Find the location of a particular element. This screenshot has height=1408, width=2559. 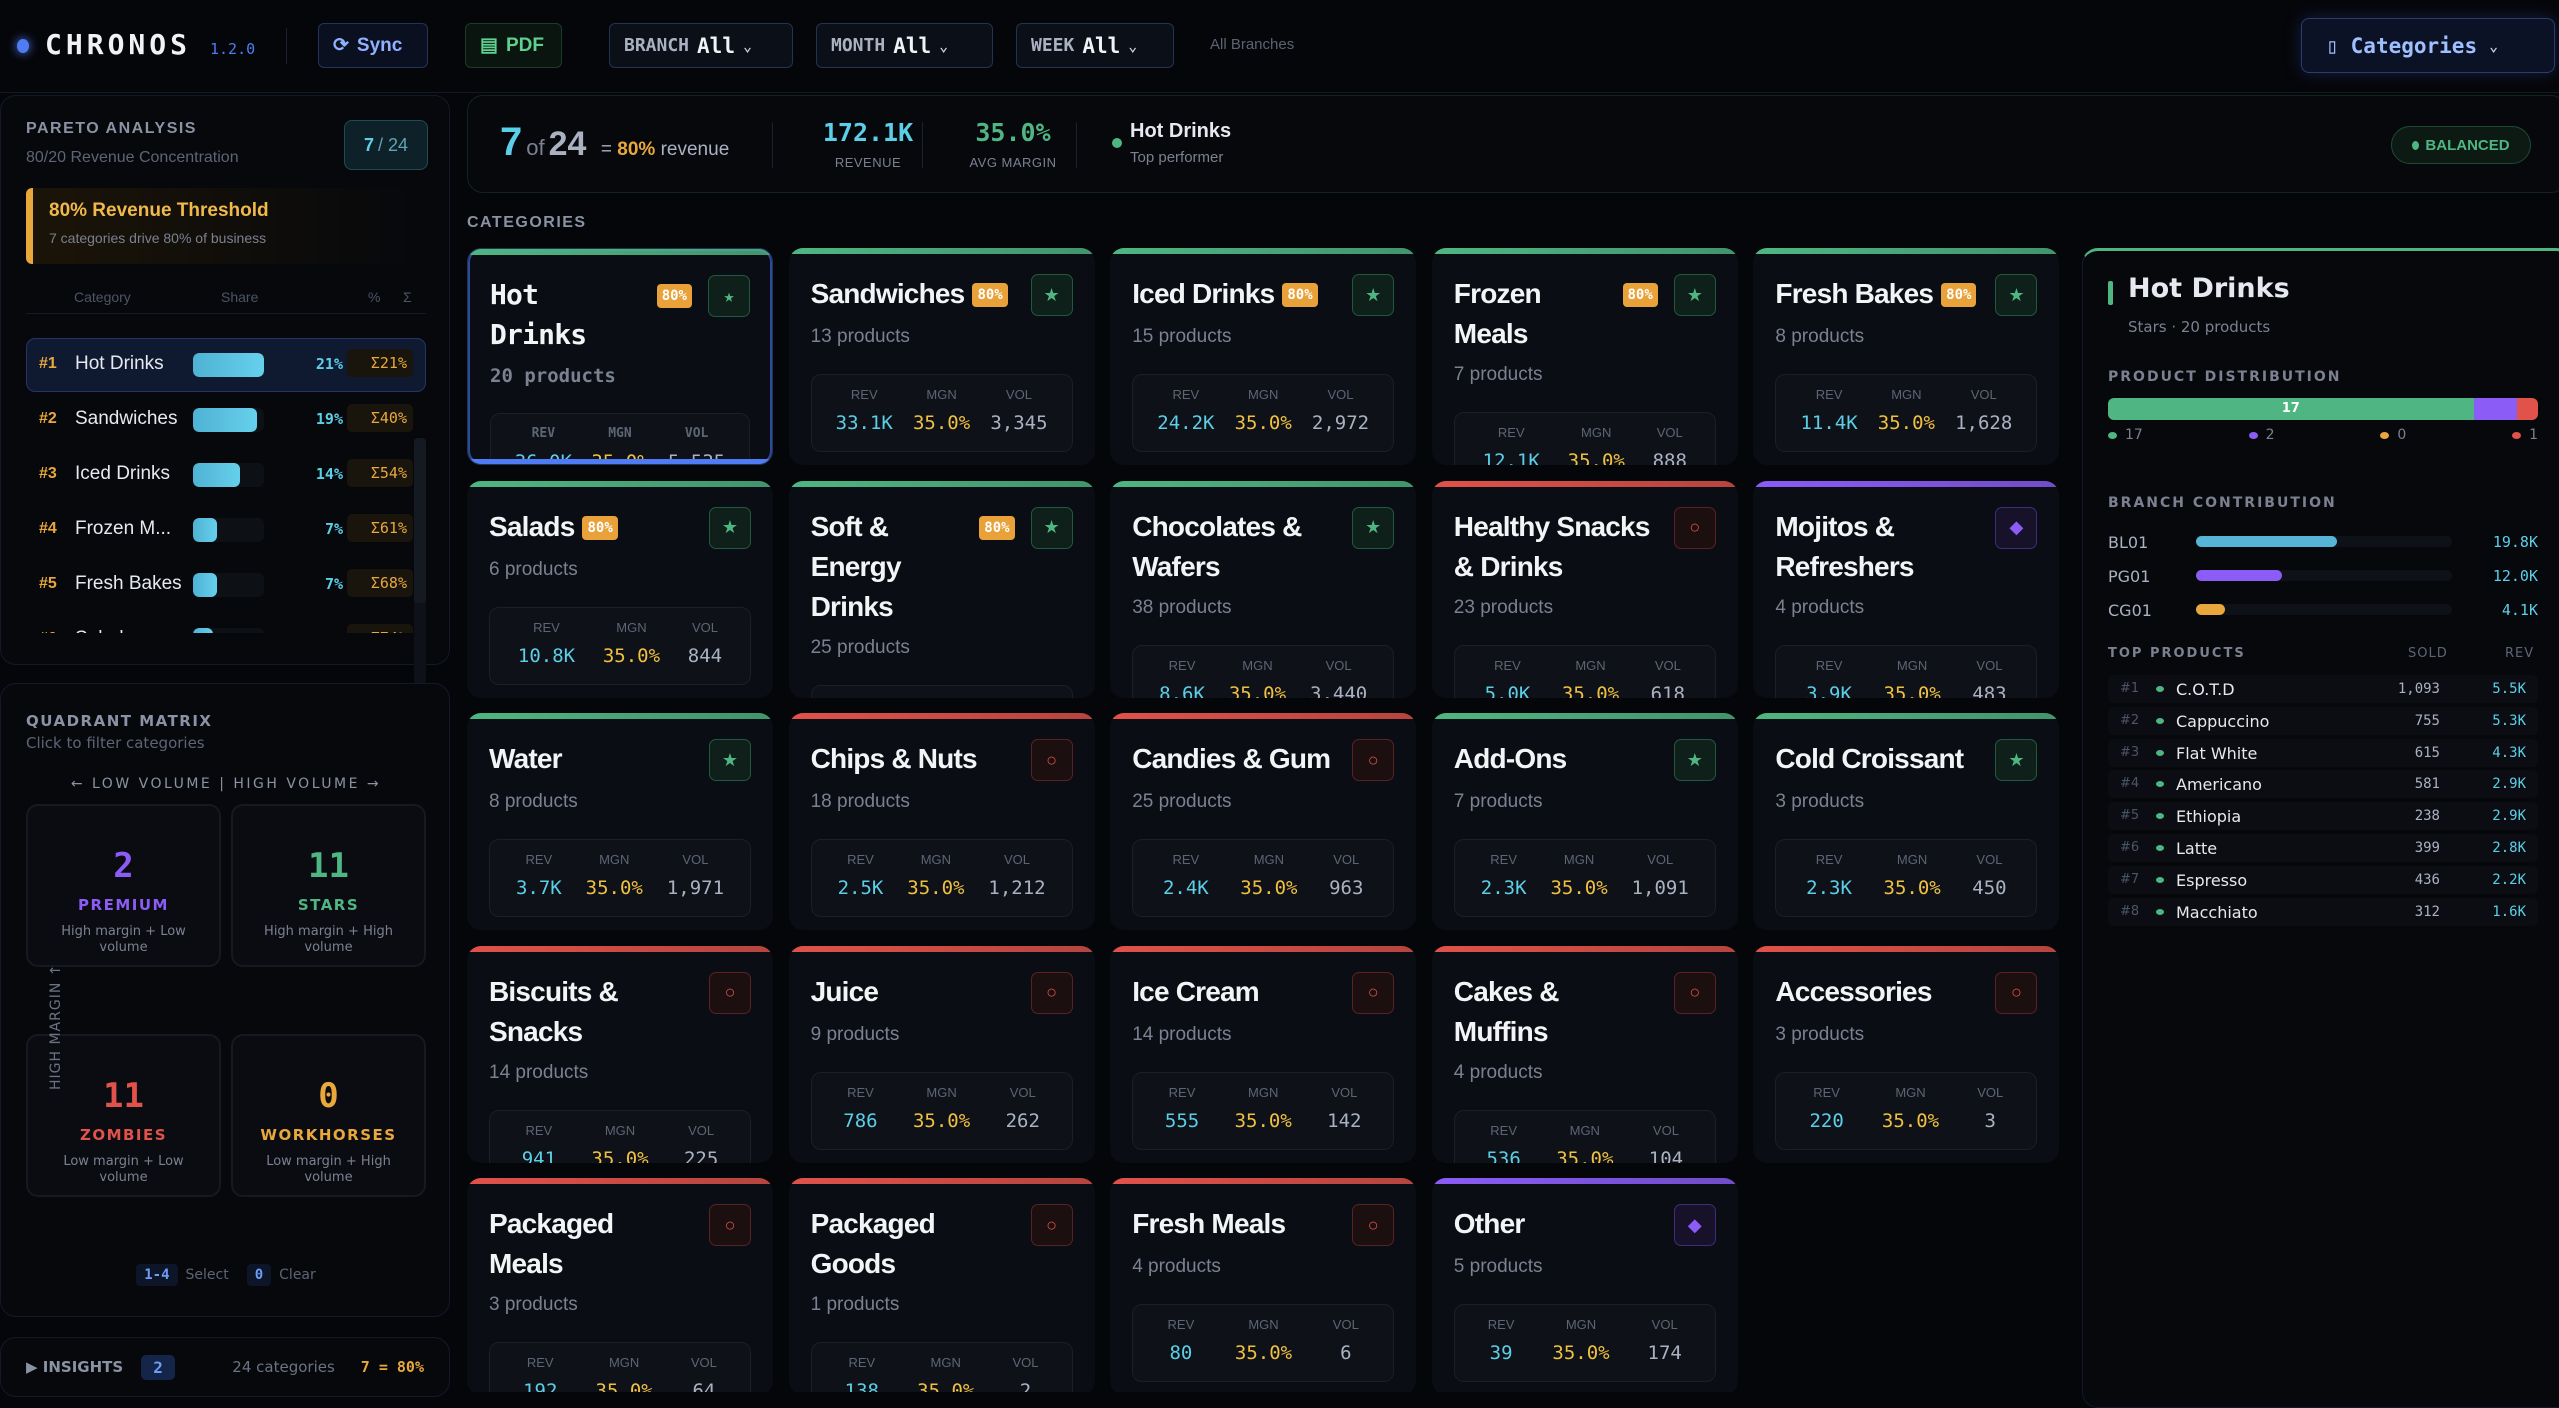

category-card: Water ★ 8 products REV 3.7K MGN 35.0% VOL 1,971 is located at coordinates (620, 821).